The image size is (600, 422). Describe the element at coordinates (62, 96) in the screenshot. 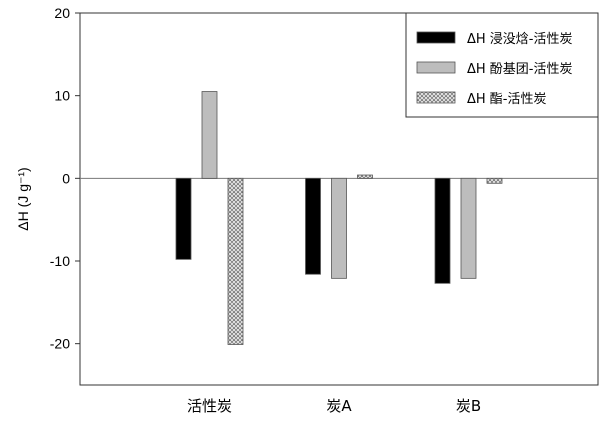

I see `y-tick-label: 10` at that location.